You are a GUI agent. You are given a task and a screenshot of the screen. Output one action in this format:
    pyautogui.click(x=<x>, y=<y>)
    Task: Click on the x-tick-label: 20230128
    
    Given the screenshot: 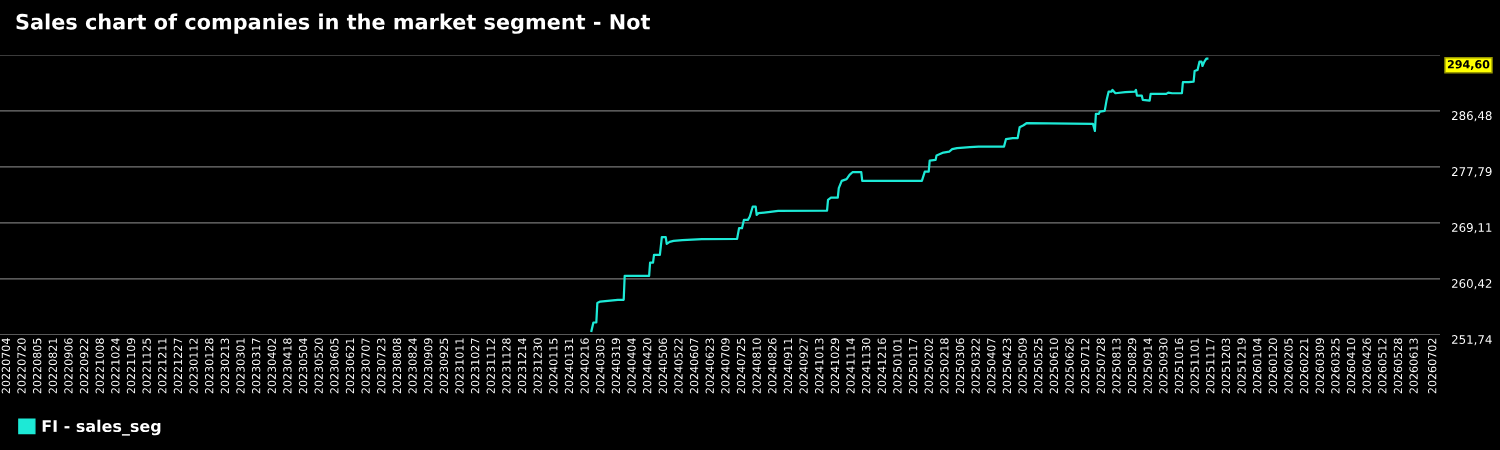 What is the action you would take?
    pyautogui.click(x=209, y=366)
    